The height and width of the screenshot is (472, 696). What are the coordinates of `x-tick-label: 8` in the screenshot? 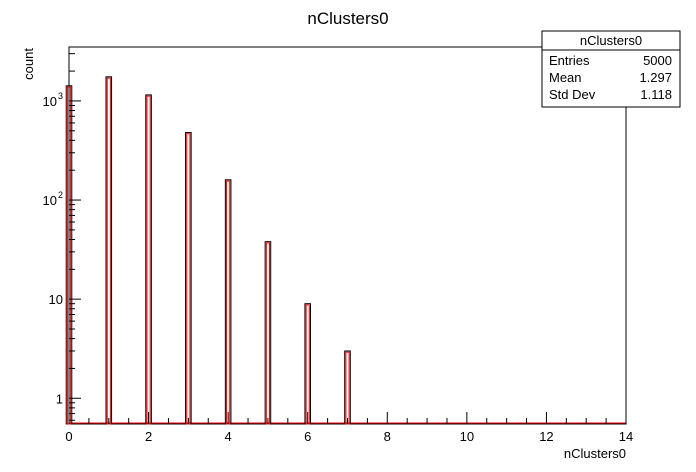 It's located at (387, 436).